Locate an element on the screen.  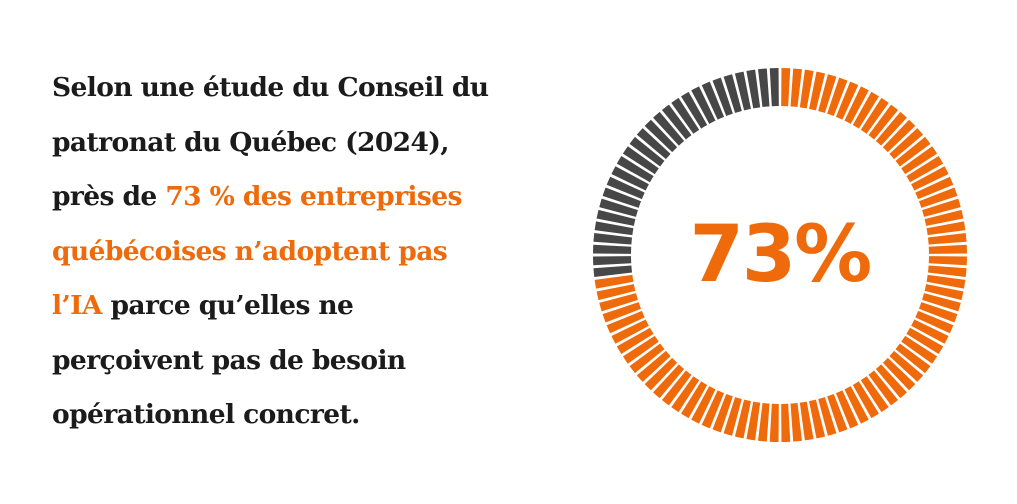
text-segment: Selon une étude du Conseil du is located at coordinates (270, 87).